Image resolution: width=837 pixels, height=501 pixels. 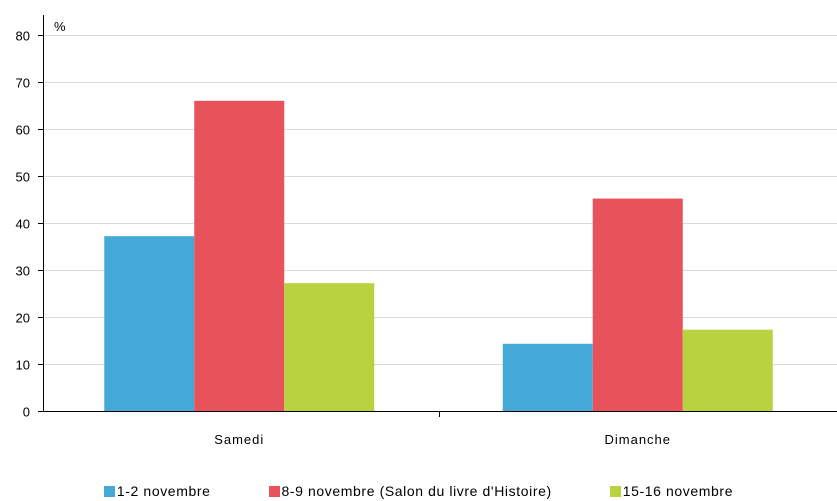 What do you see at coordinates (163, 491) in the screenshot?
I see `legend-label: 1-2 novembre` at bounding box center [163, 491].